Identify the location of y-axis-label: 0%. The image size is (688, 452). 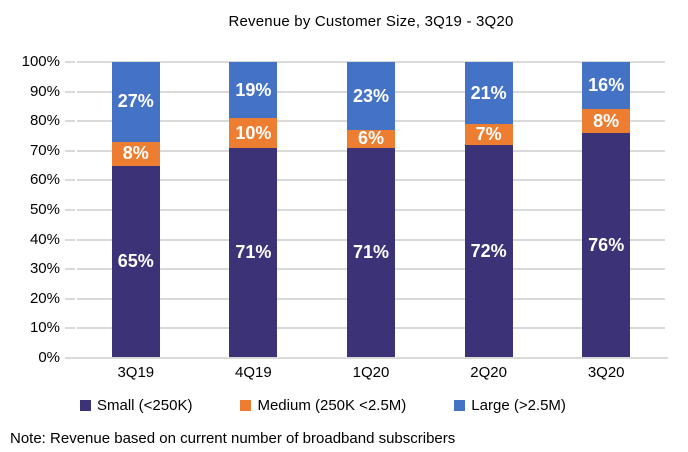
(49, 357).